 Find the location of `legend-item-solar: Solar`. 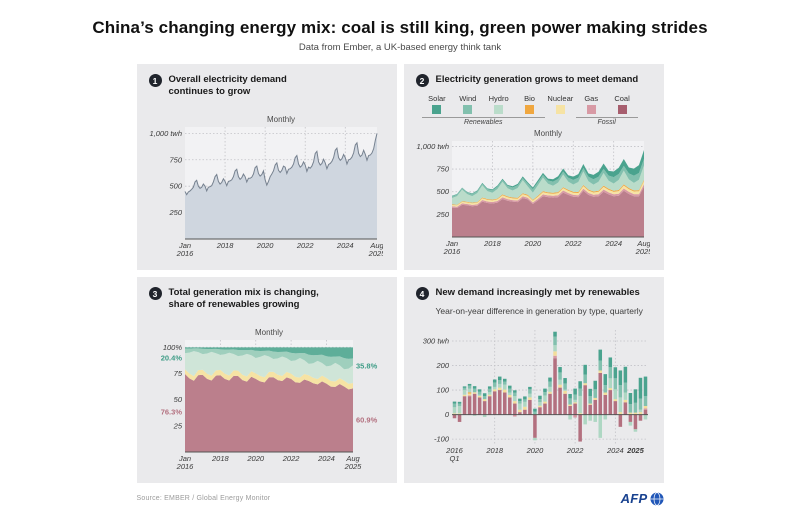

legend-item-solar: Solar is located at coordinates (437, 104).